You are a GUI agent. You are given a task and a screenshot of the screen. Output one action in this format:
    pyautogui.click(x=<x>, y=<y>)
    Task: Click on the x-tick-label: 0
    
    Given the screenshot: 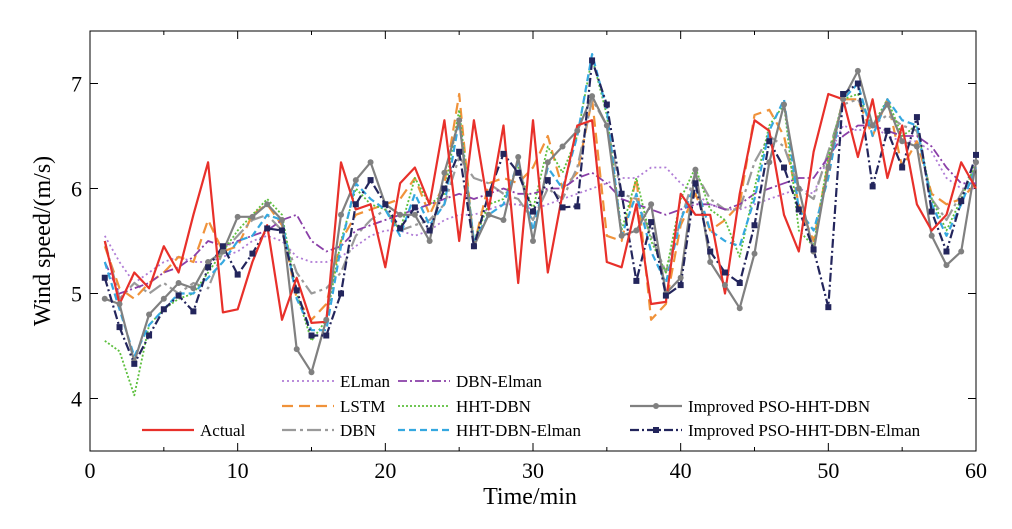 What is the action you would take?
    pyautogui.click(x=90, y=470)
    